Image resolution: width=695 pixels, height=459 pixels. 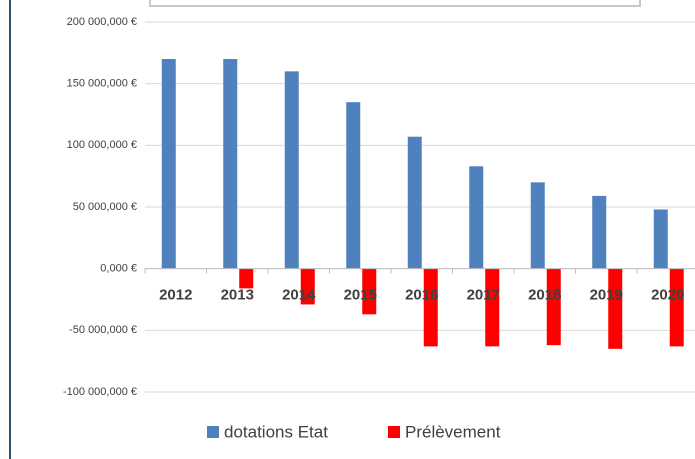 I want to click on y-tick-label: 100 000,000 €, so click(x=102, y=145).